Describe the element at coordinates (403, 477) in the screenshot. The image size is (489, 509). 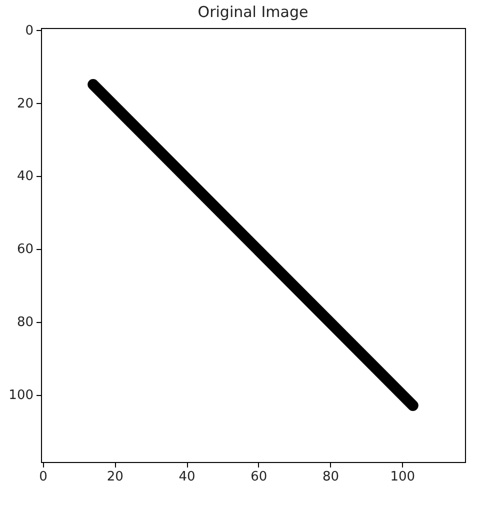
I see `x-tick-label: 100` at that location.